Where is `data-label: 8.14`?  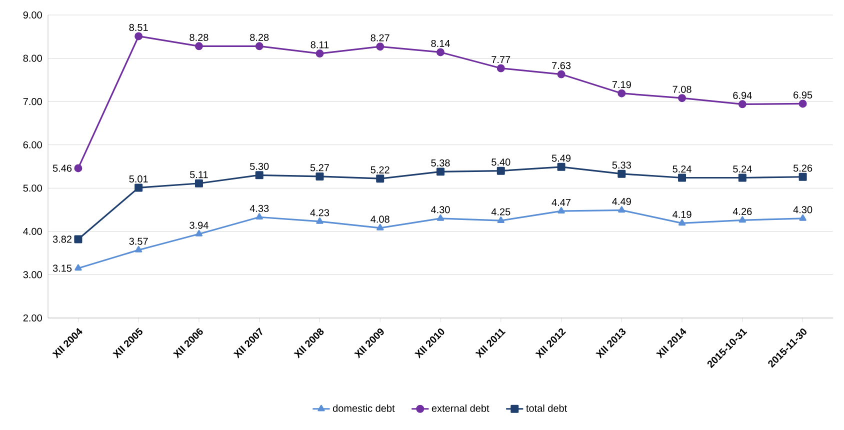 data-label: 8.14 is located at coordinates (440, 44).